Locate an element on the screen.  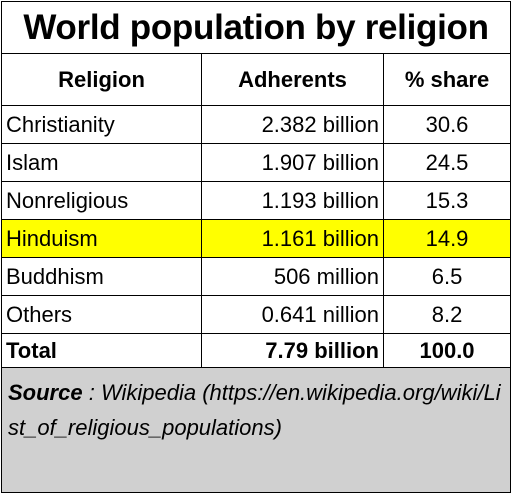
table-row: Buddhism 506 million 6.5 is located at coordinates (256, 276).